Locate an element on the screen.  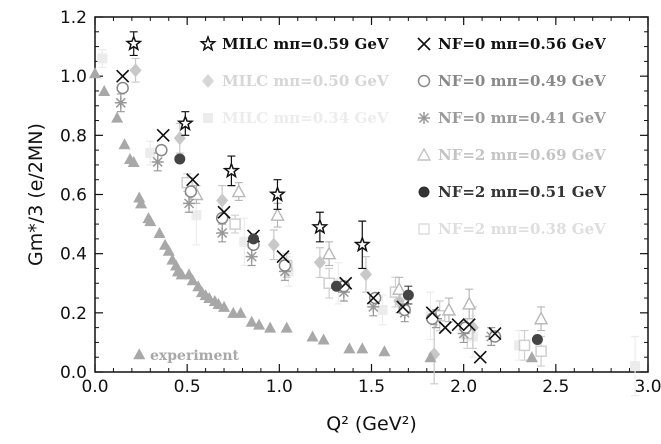
y-tick-label: 0.6 is located at coordinates (73, 196).